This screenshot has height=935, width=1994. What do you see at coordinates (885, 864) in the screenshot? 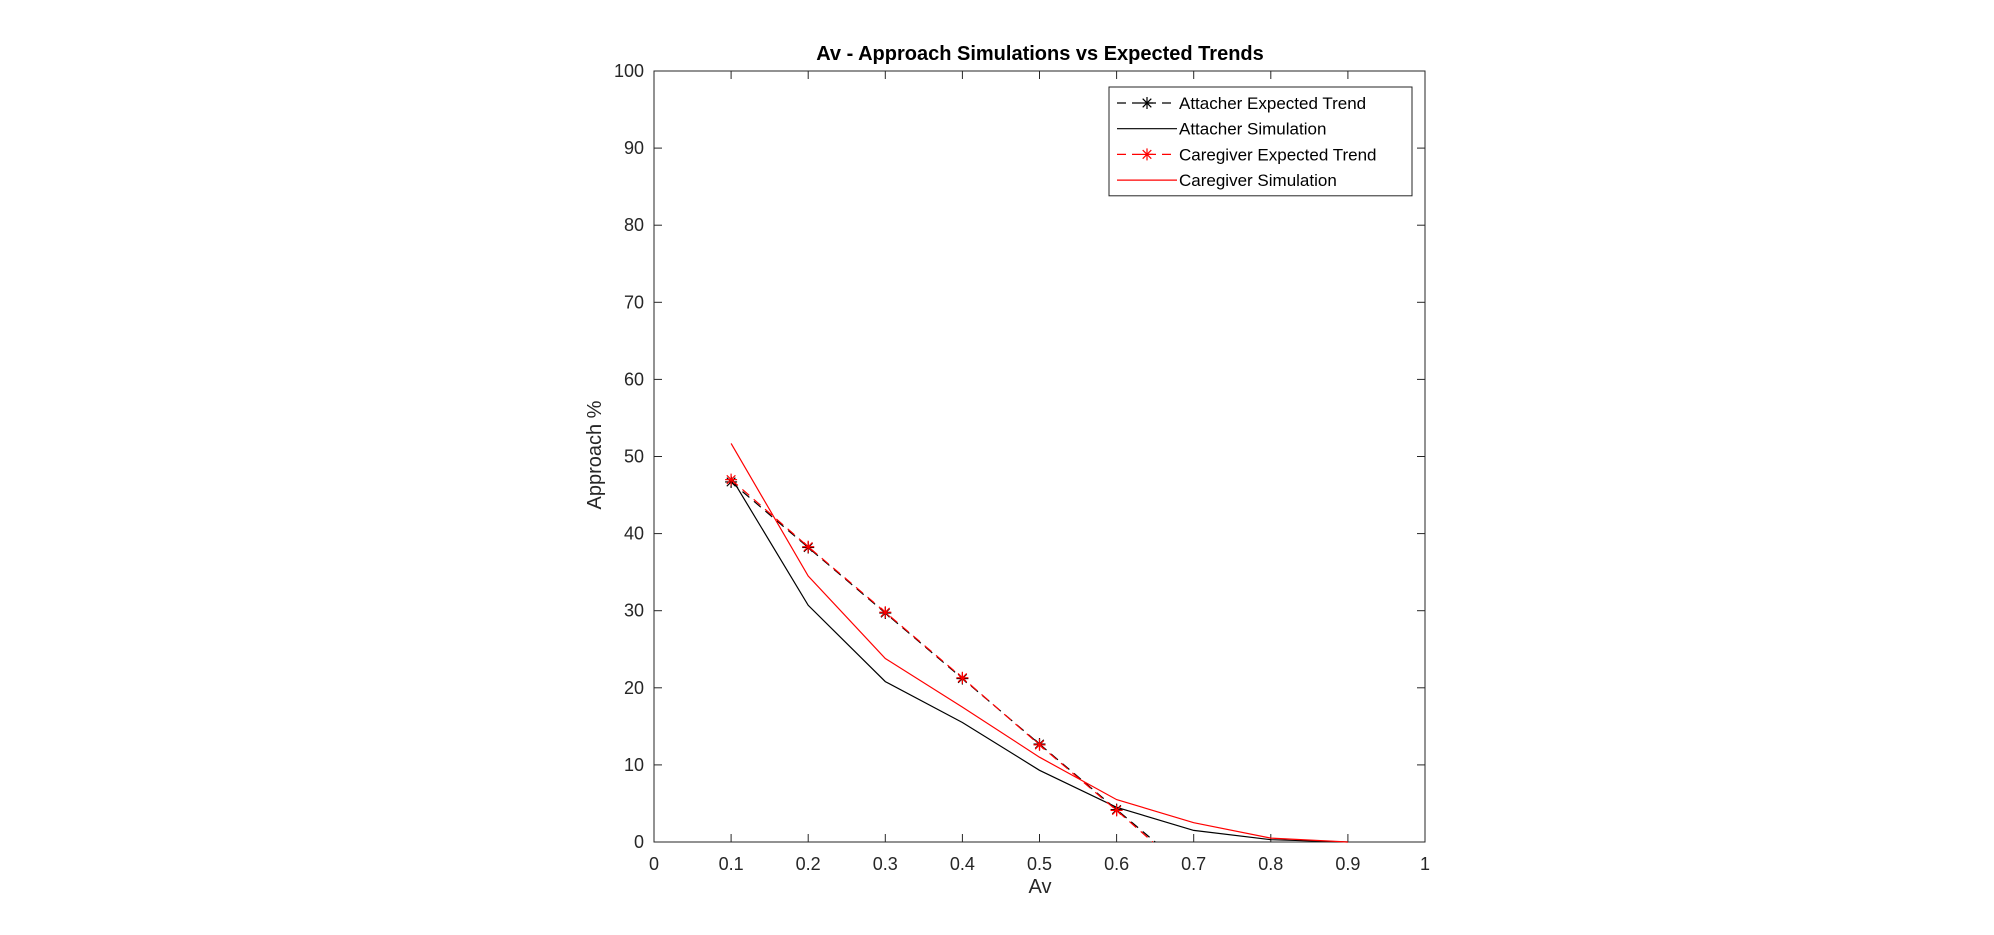
I see `x-tick-label: 0.3` at bounding box center [885, 864].